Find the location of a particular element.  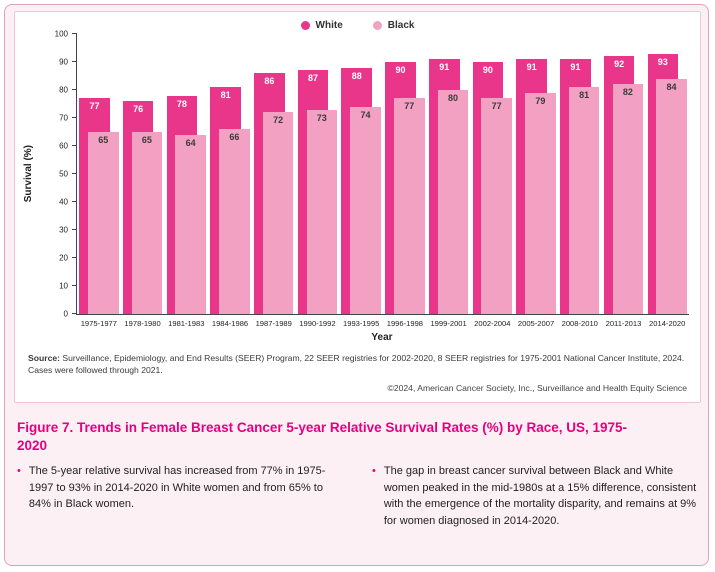

bar-group: 91 79 2005-2007 is located at coordinates (536, 181).